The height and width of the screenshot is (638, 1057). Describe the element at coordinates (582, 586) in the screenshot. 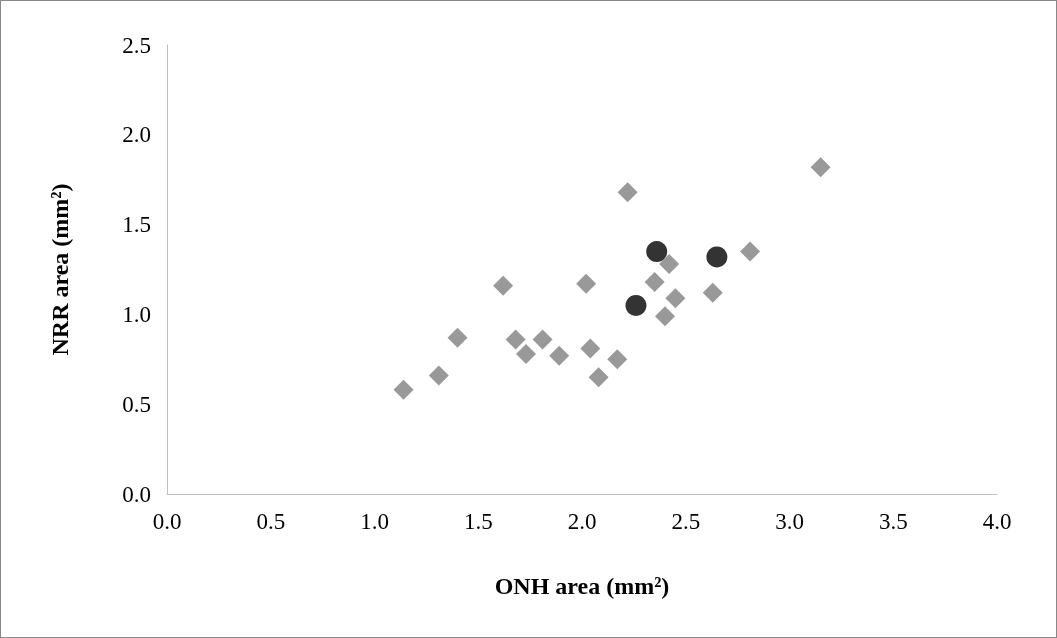

I see `x-axis-title: ONH area (mm²)` at that location.